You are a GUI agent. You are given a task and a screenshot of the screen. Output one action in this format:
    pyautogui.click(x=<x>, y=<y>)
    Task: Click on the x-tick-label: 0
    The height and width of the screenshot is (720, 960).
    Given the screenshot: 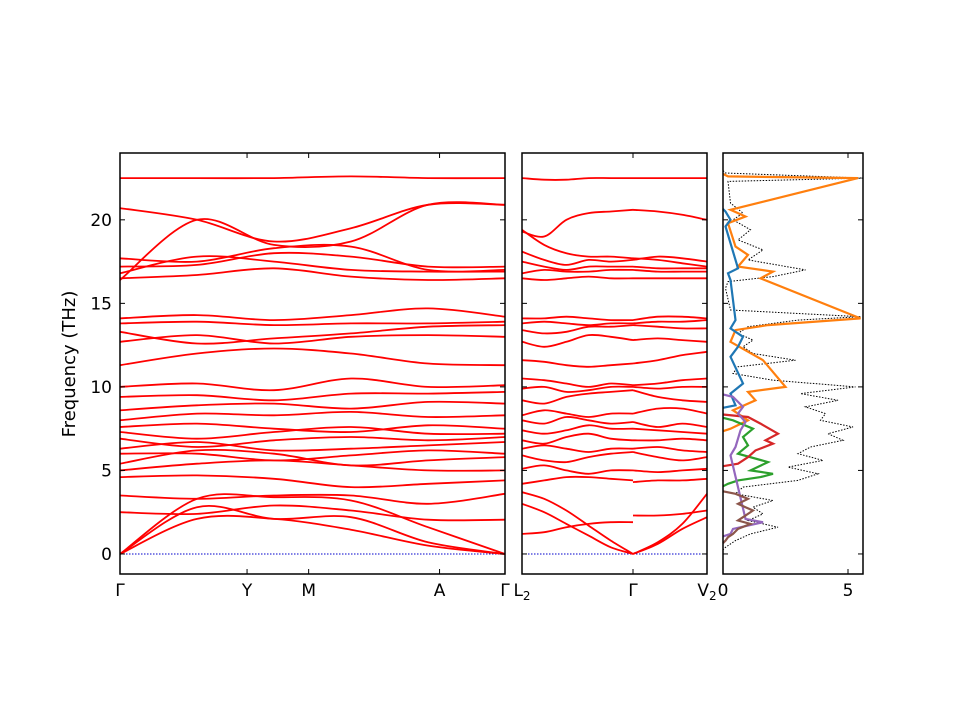 What is the action you would take?
    pyautogui.click(x=723, y=591)
    